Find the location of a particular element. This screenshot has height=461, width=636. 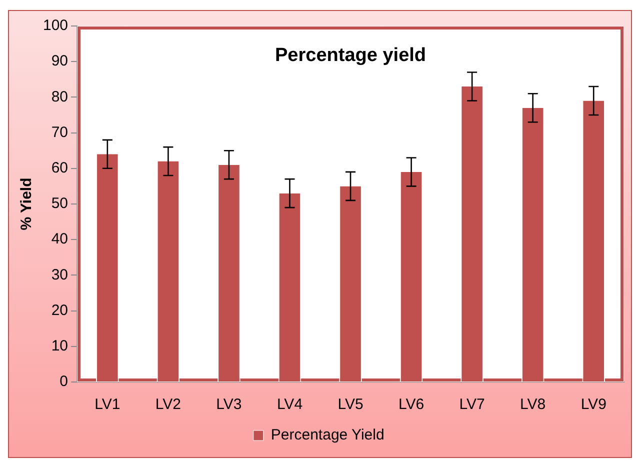

y-tick-label: 70 is located at coordinates (59, 132).